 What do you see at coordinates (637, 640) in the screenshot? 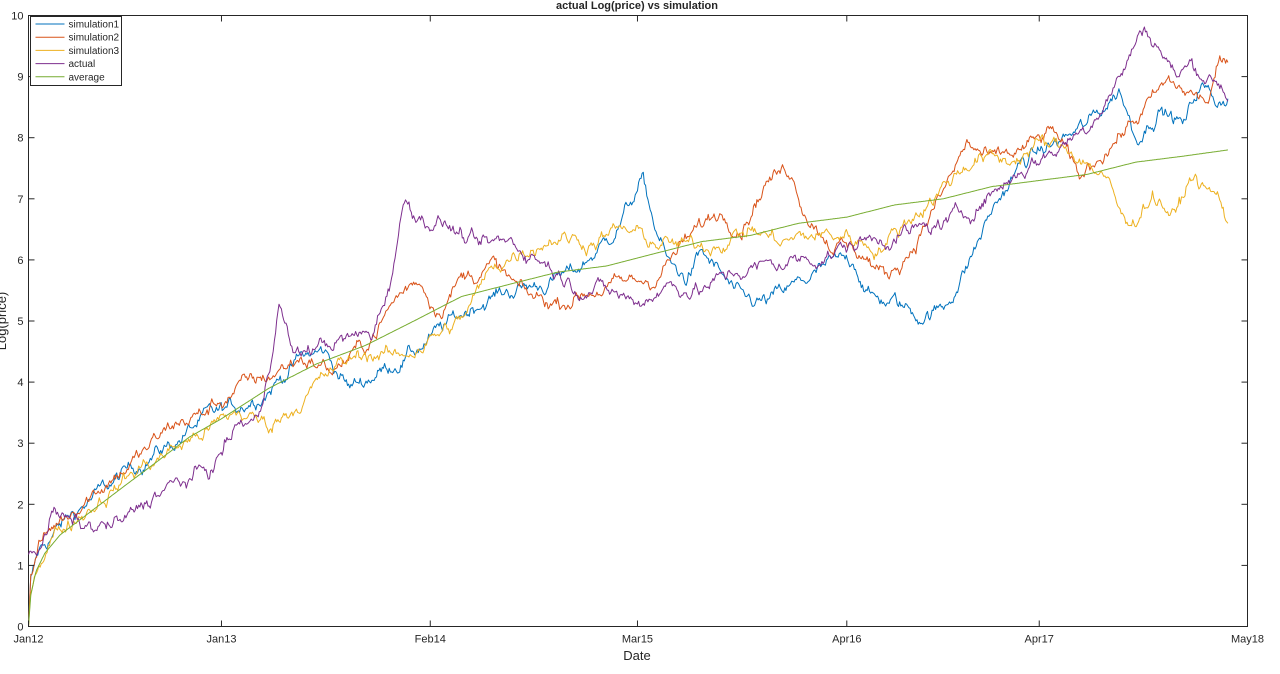
I see `x-tick-label: Mar15` at bounding box center [637, 640].